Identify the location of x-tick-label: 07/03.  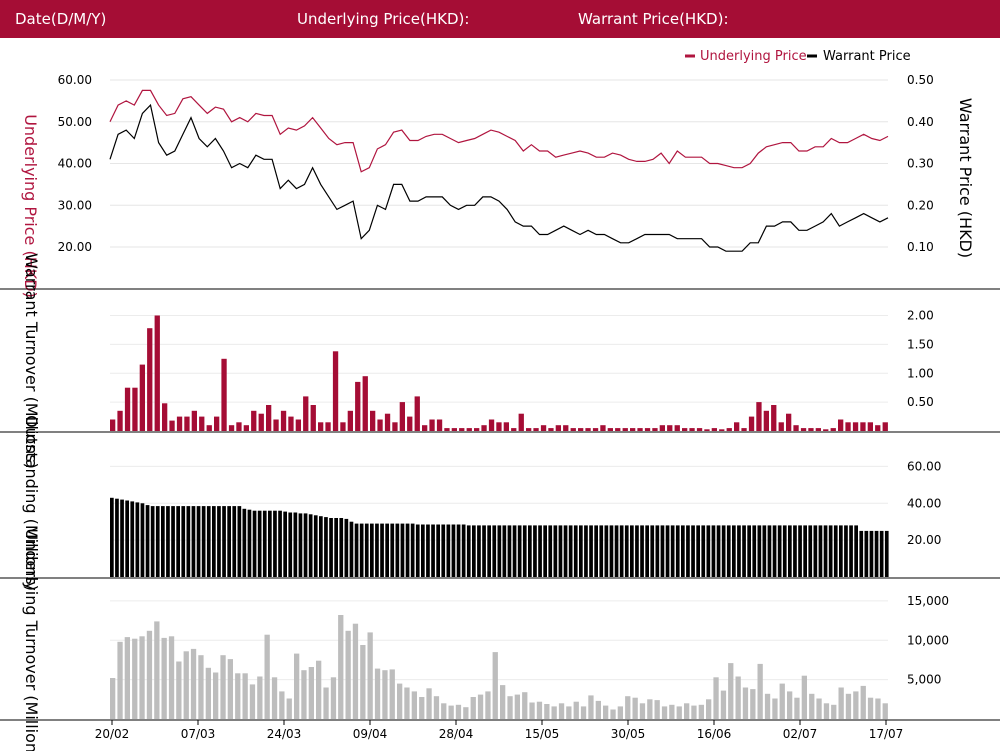
(198, 734).